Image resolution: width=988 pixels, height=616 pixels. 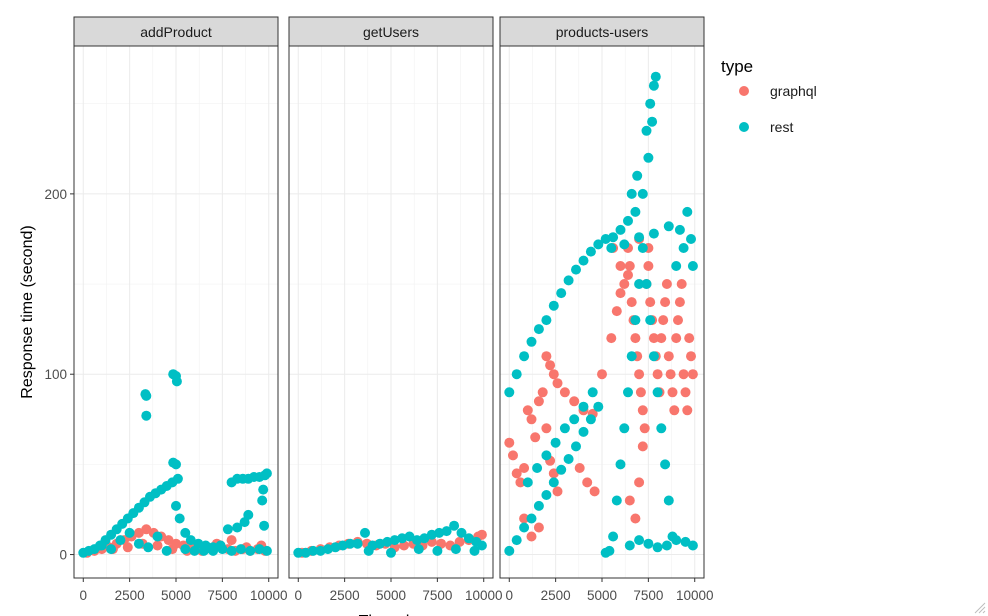 I want to click on resize-grip-icon, so click(x=979, y=607).